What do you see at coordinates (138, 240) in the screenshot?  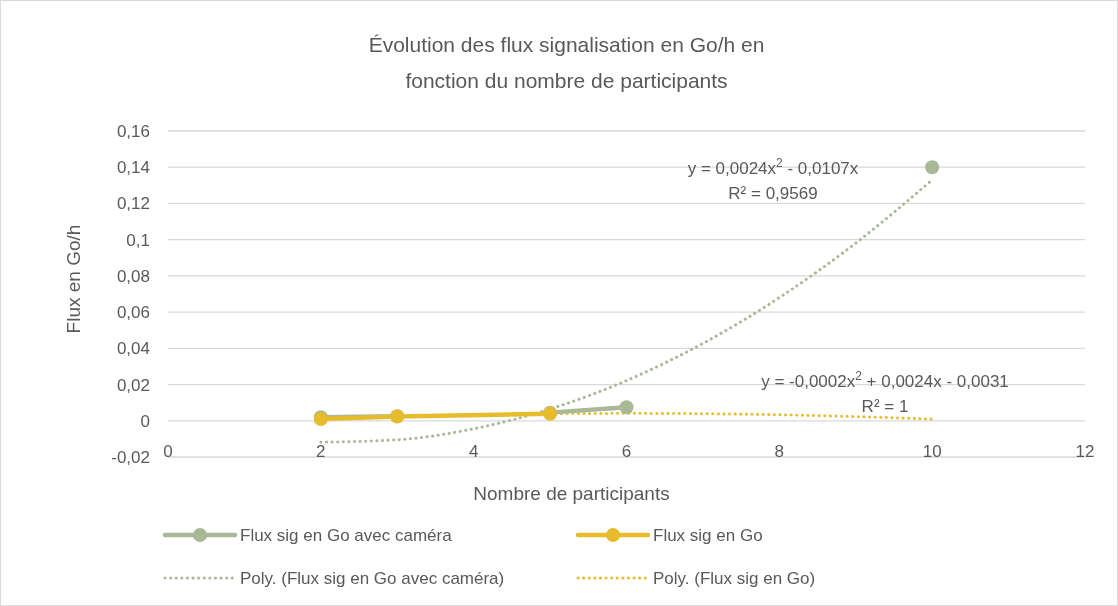 I see `y-tick-label: 0,1` at bounding box center [138, 240].